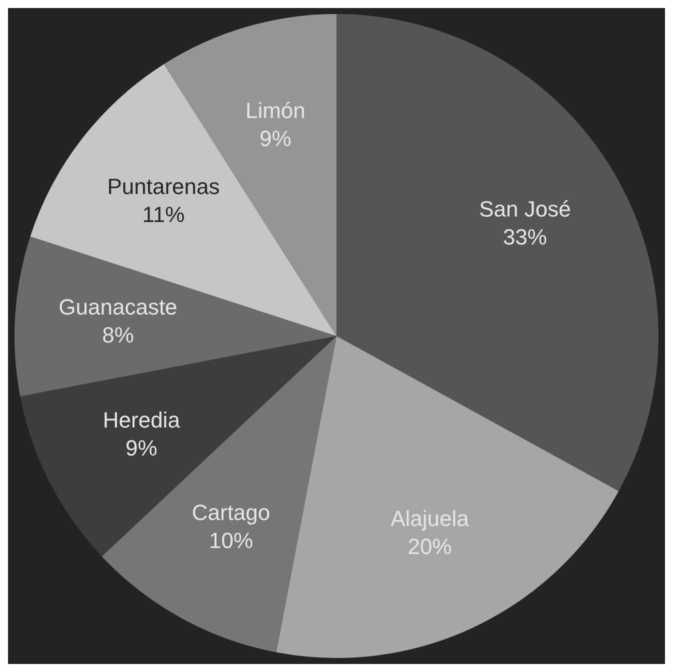  I want to click on slice-label: Cartago, so click(231, 512).